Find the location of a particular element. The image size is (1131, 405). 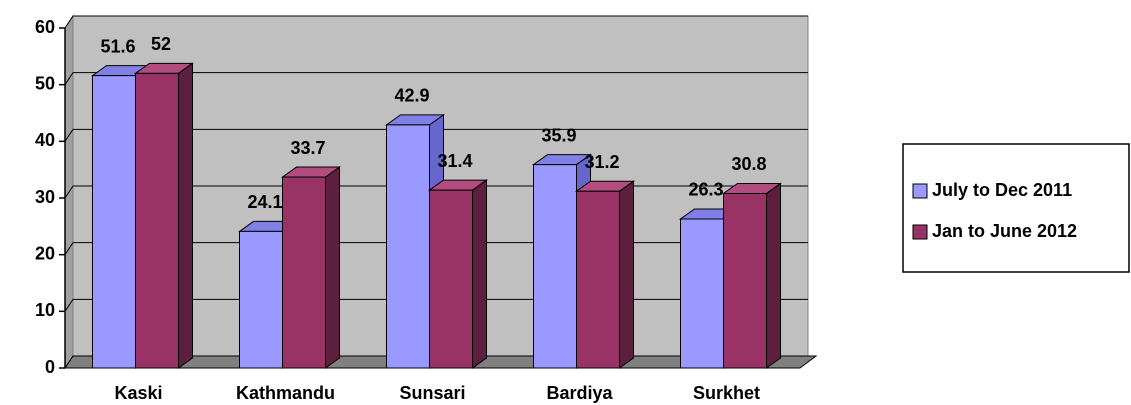

y-tick-label: 40 is located at coordinates (45, 140).